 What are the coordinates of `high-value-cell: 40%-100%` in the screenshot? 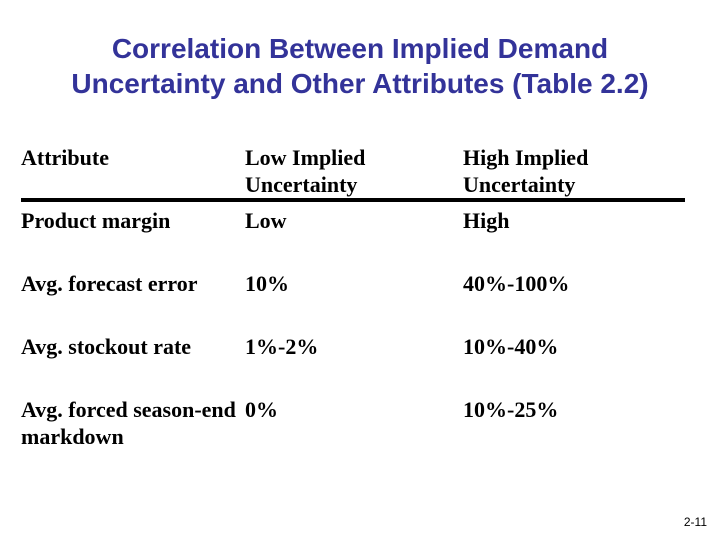 It's located at (516, 283).